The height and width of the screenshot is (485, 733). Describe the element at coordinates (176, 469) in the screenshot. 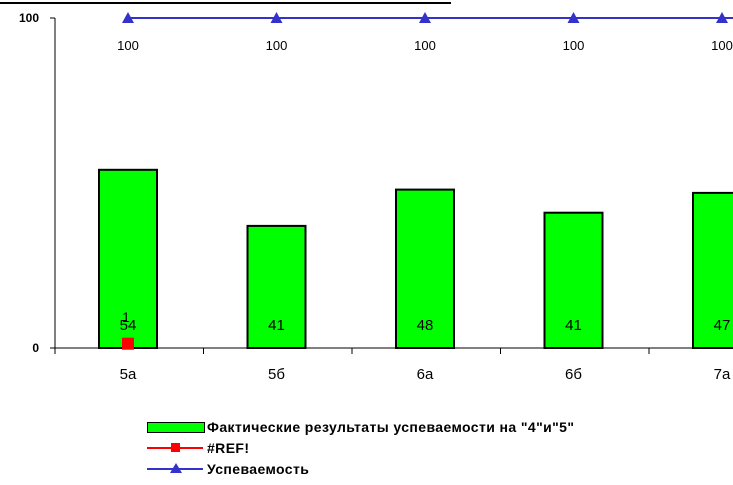

I see `legend-uspevaemost-swatch` at that location.